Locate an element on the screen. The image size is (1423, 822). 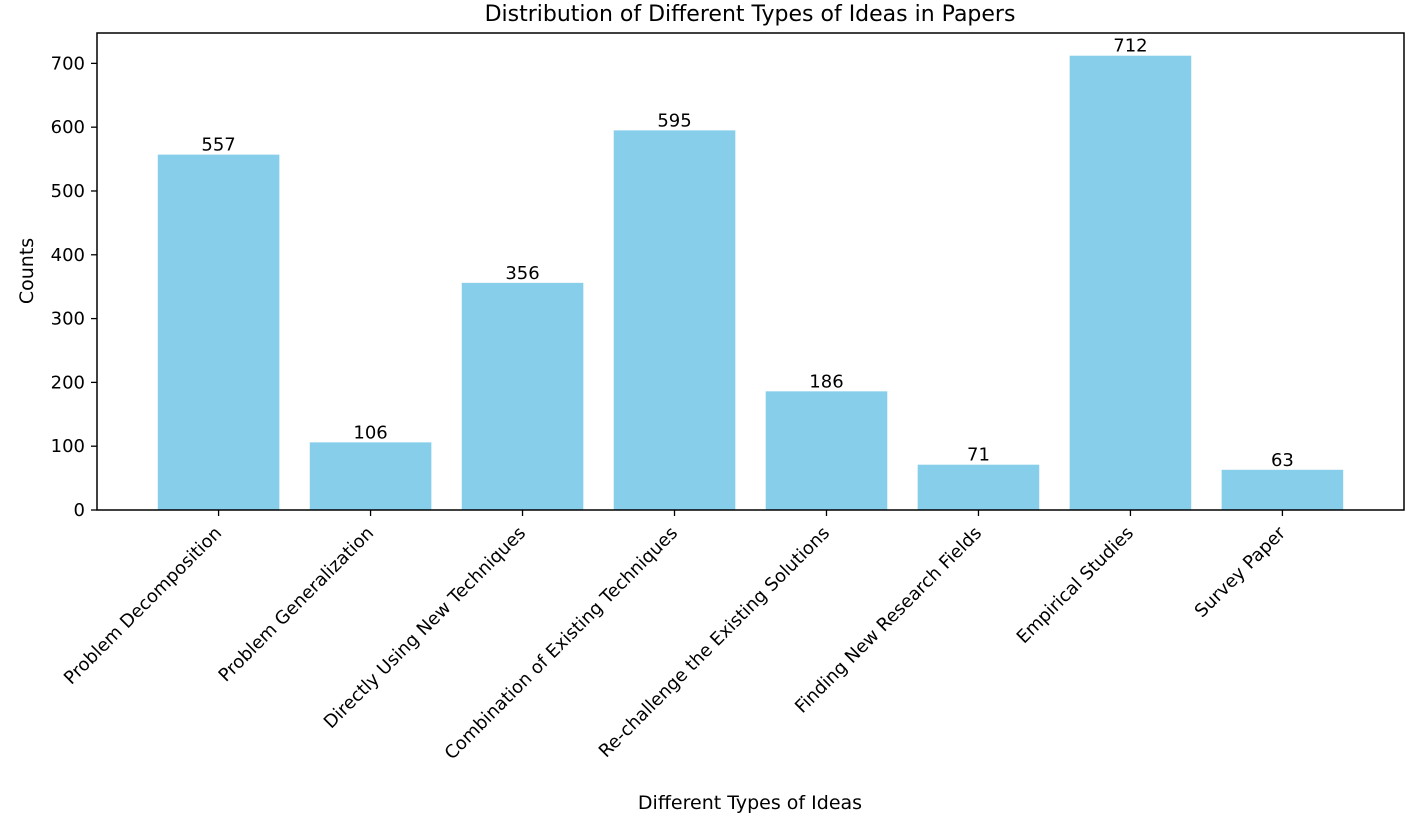
y-tick-label-1: 100 is located at coordinates (68, 446).